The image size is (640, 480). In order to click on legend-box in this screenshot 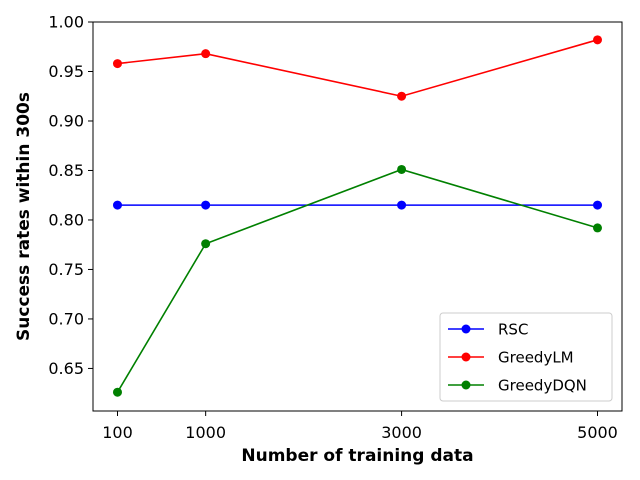, I will do `click(526, 357)`.